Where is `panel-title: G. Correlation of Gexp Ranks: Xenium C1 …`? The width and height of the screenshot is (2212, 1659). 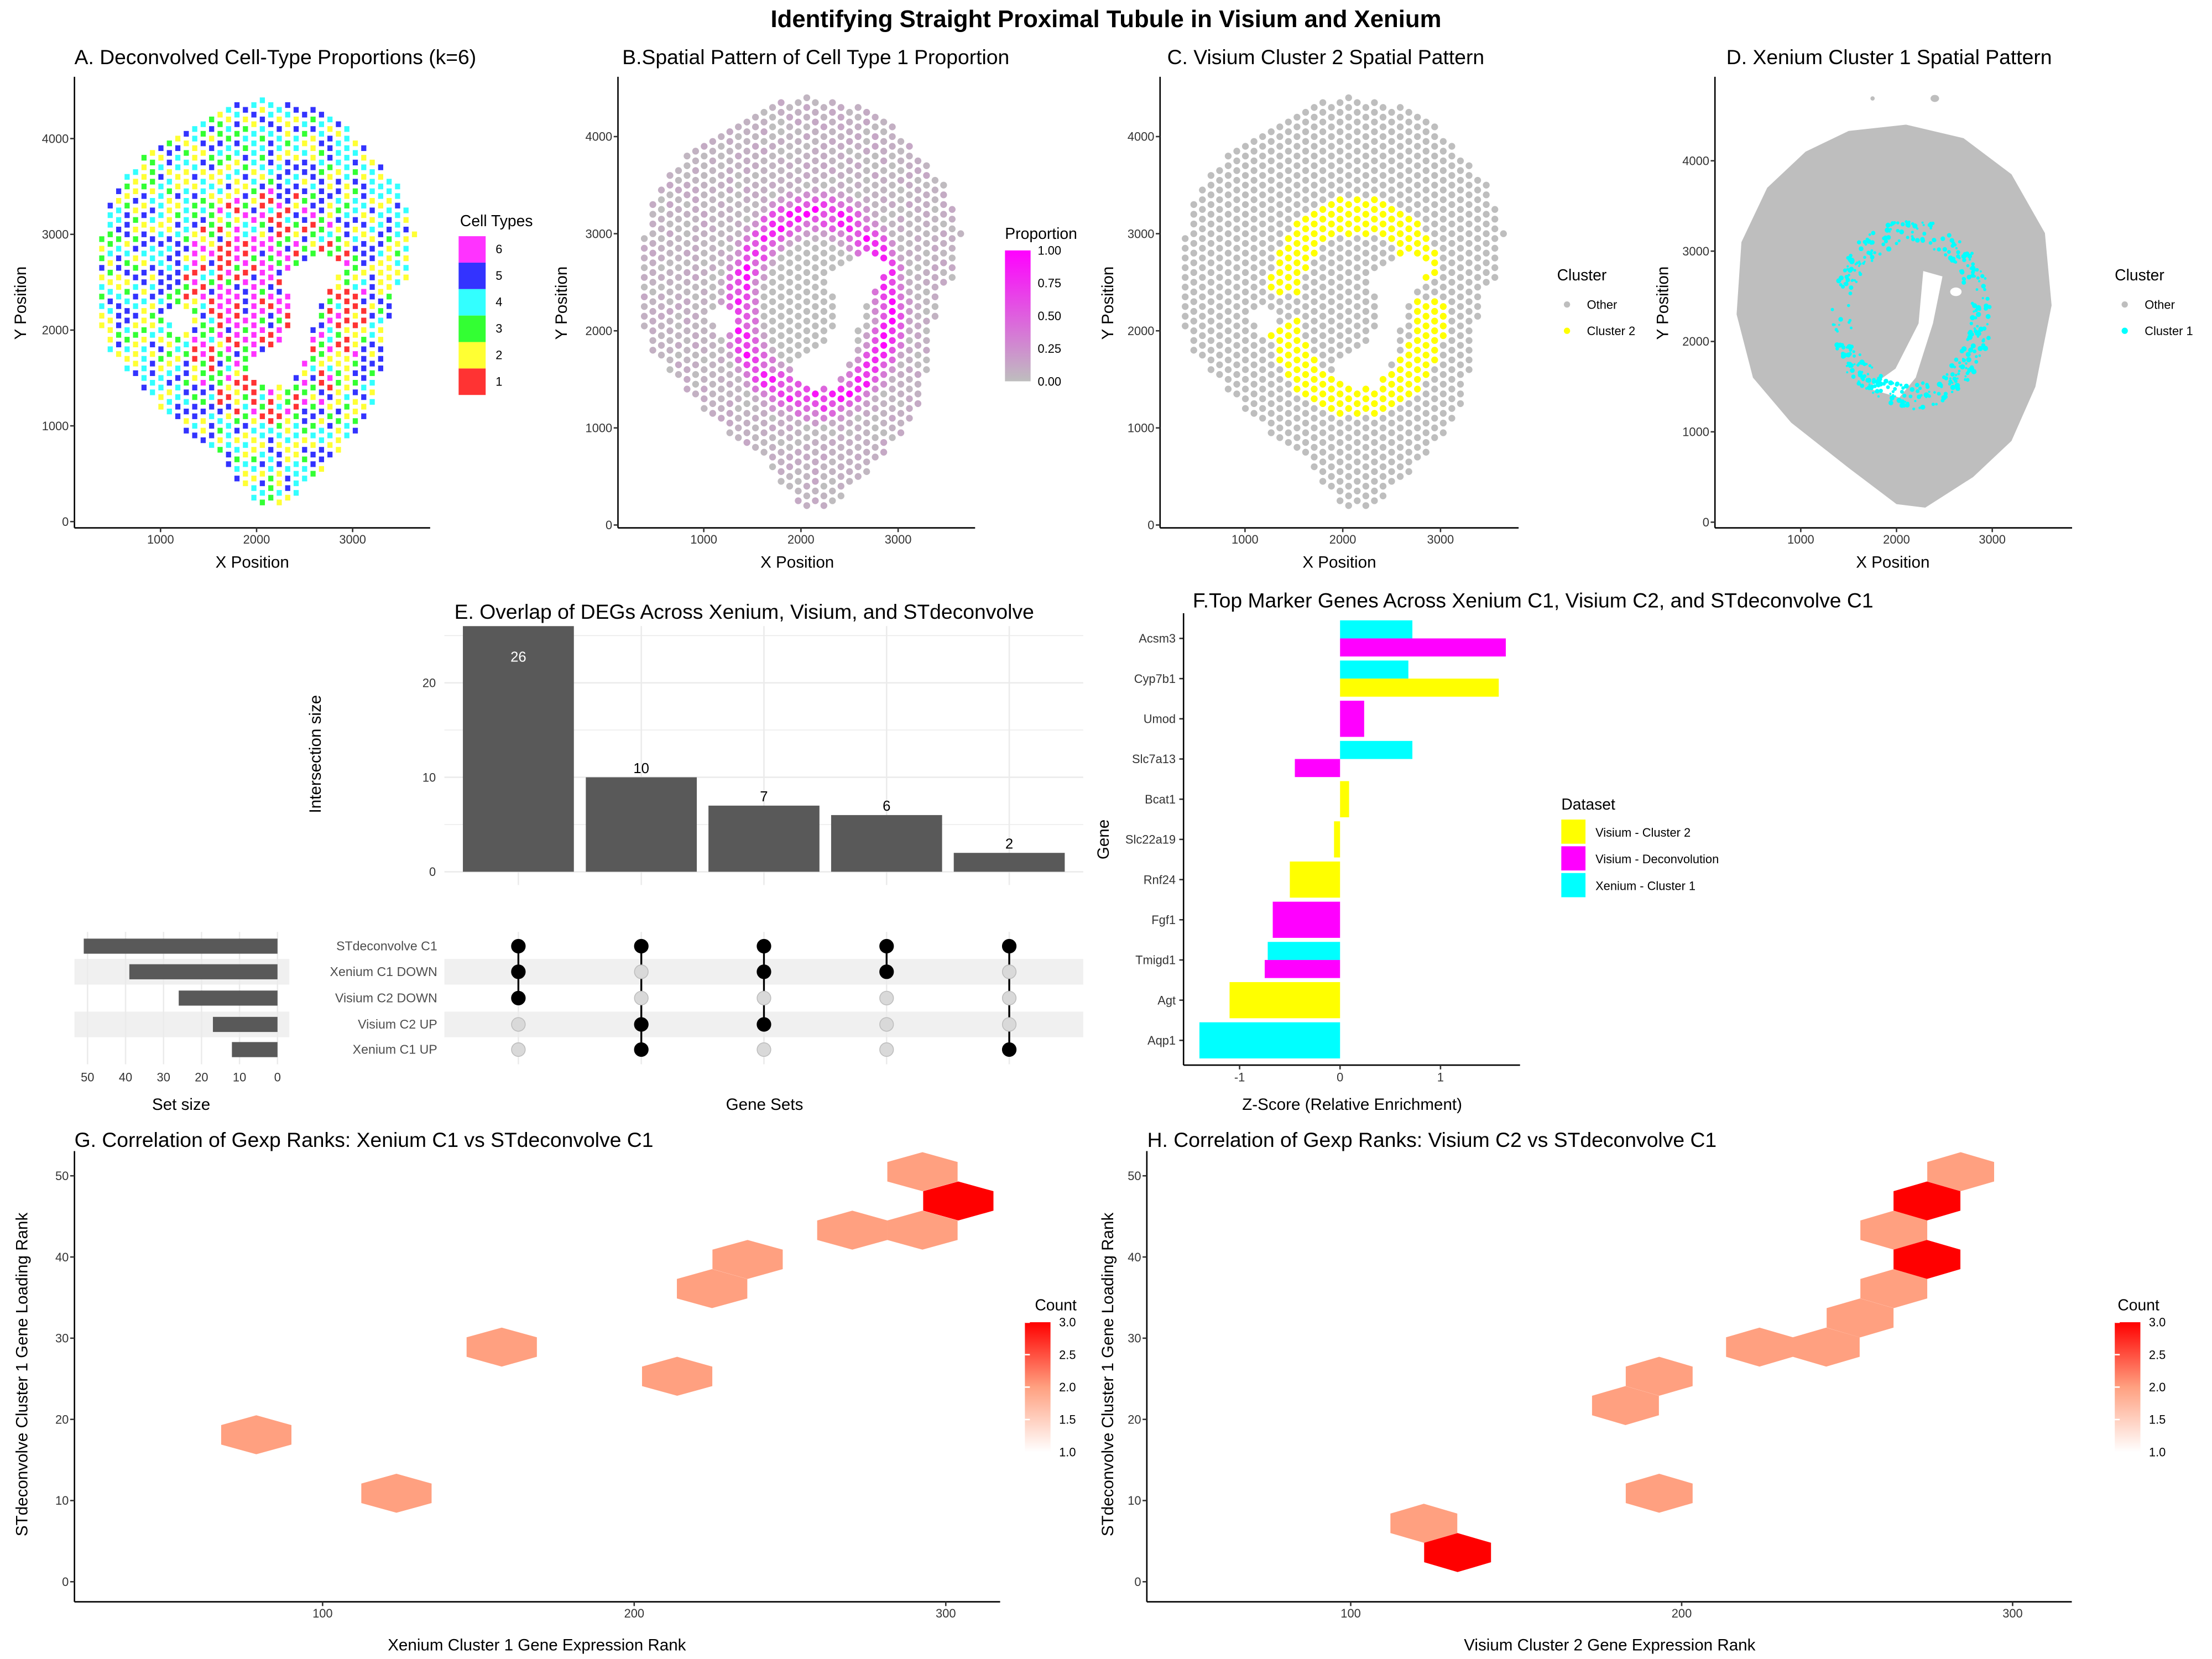
panel-title: G. Correlation of Gexp Ranks: Xenium C1 … is located at coordinates (364, 1139).